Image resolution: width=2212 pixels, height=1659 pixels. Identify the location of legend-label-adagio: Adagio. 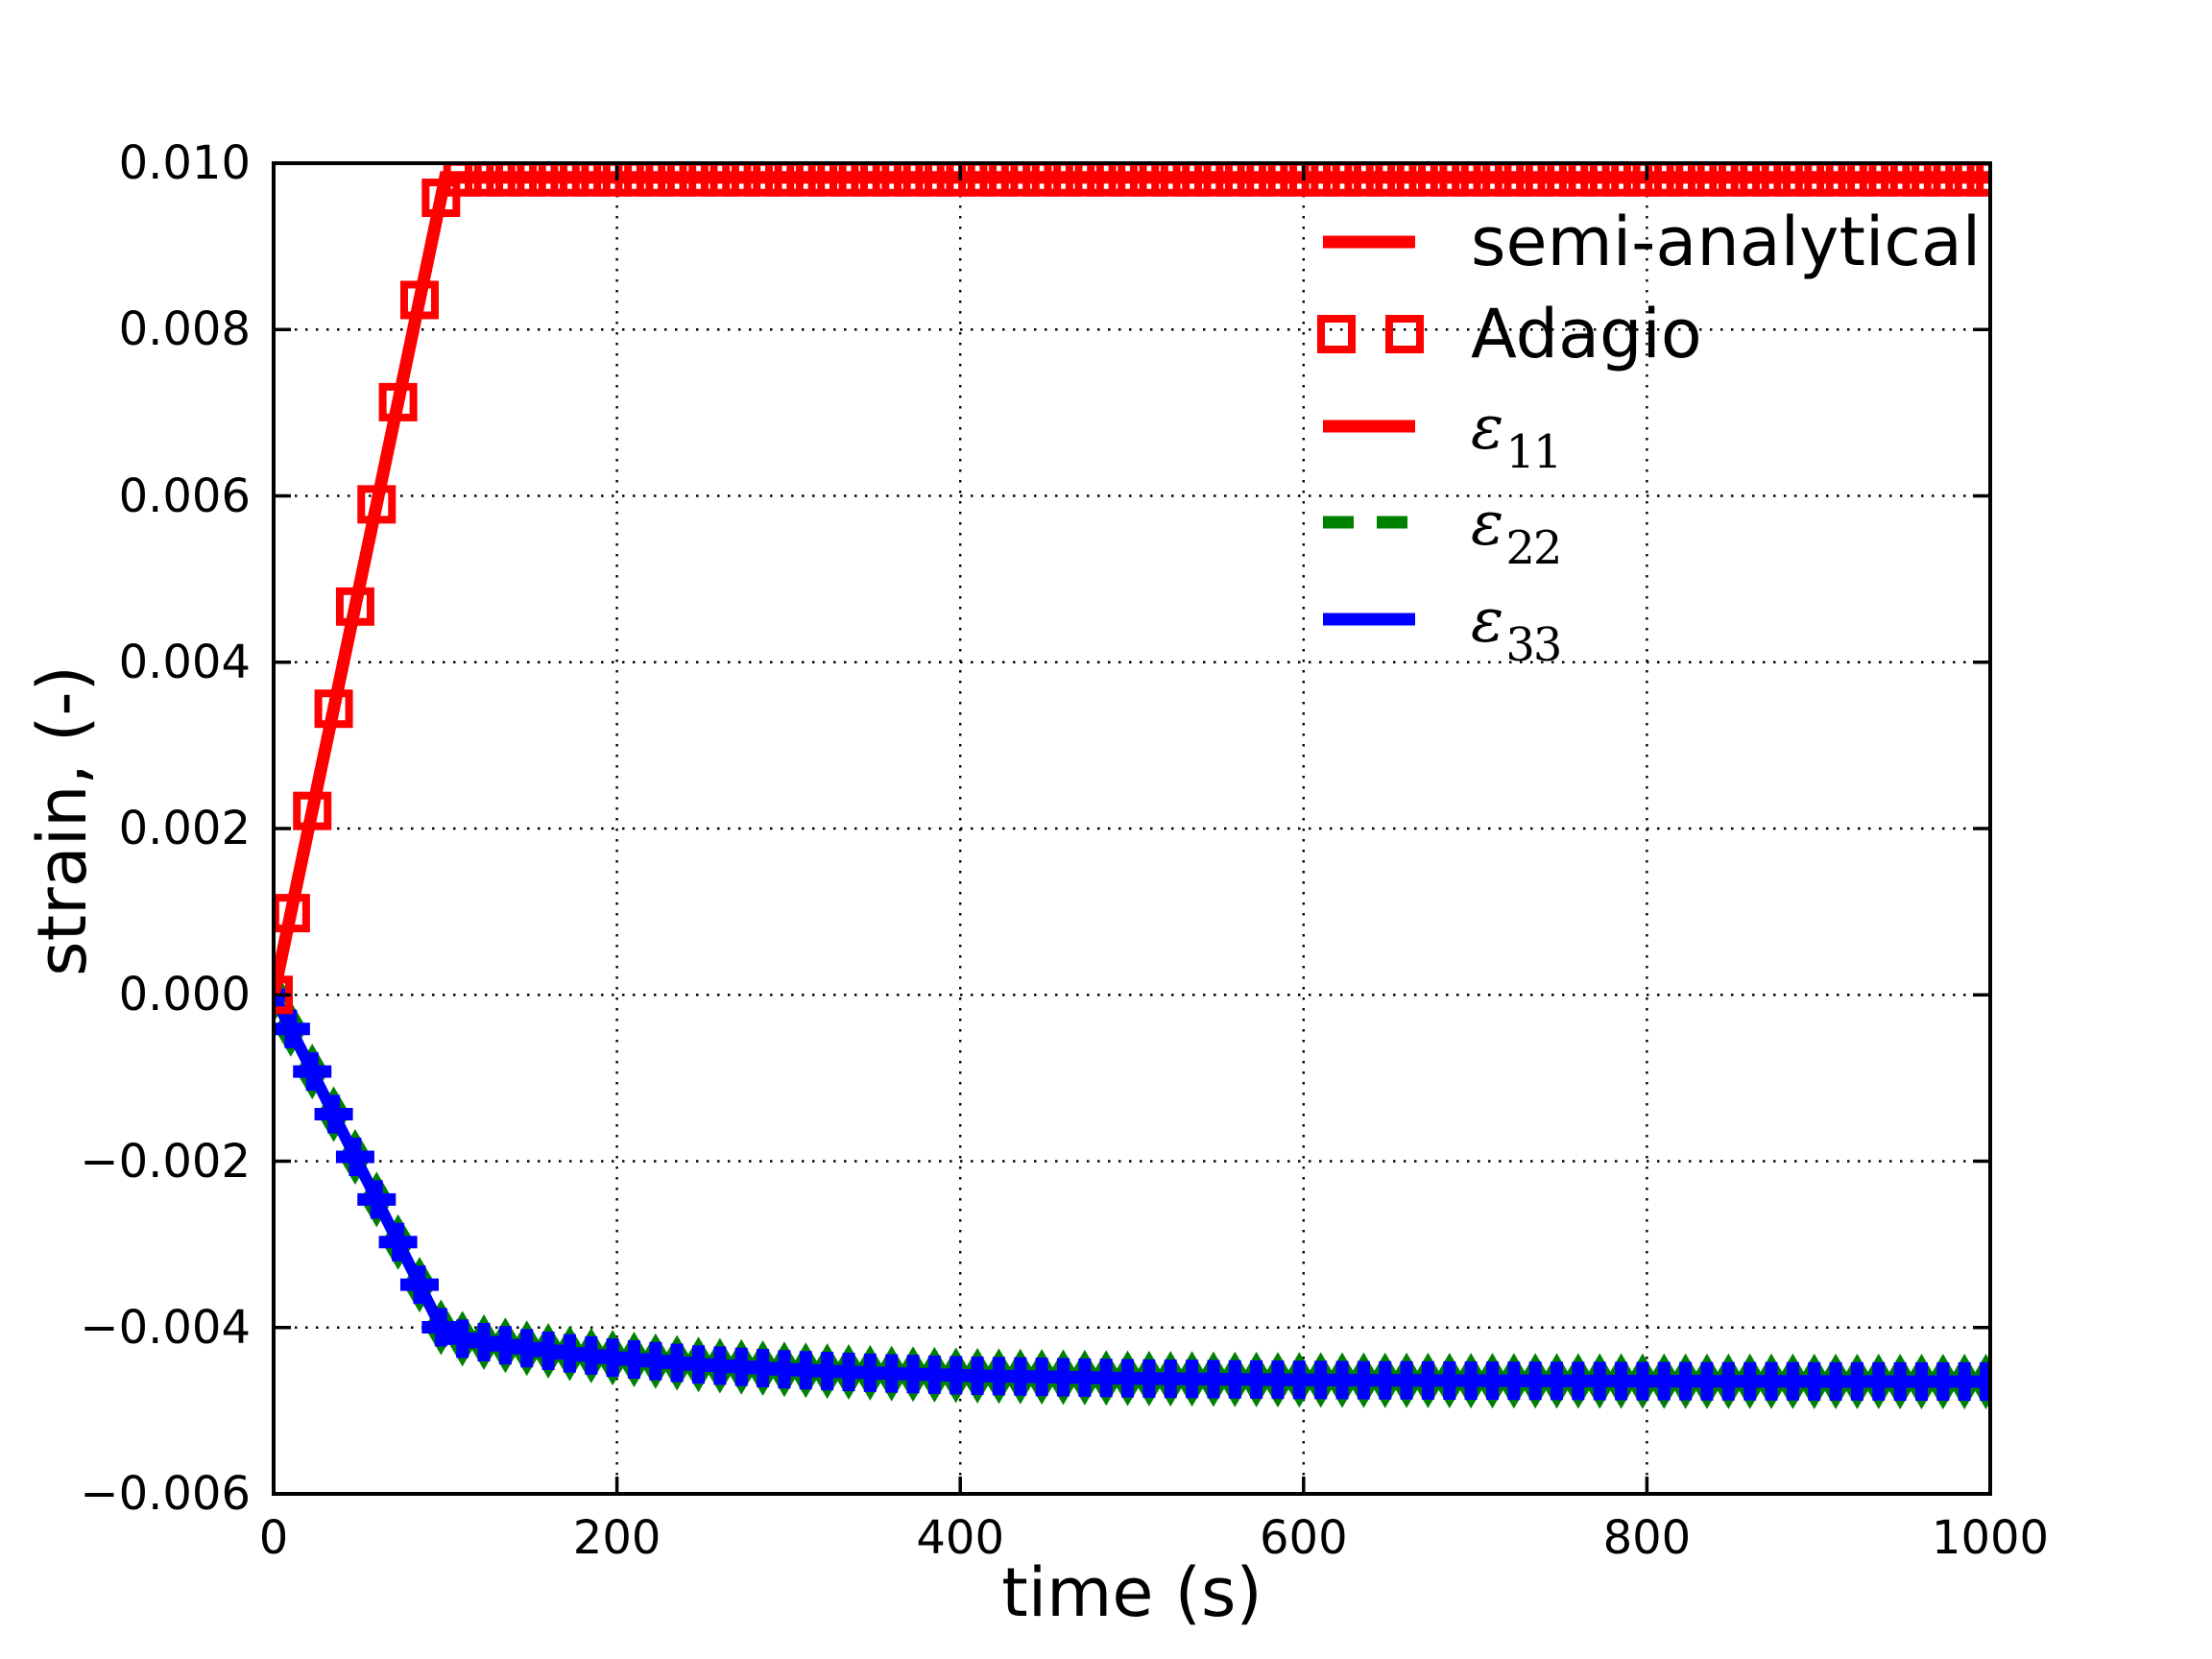
(1586, 334).